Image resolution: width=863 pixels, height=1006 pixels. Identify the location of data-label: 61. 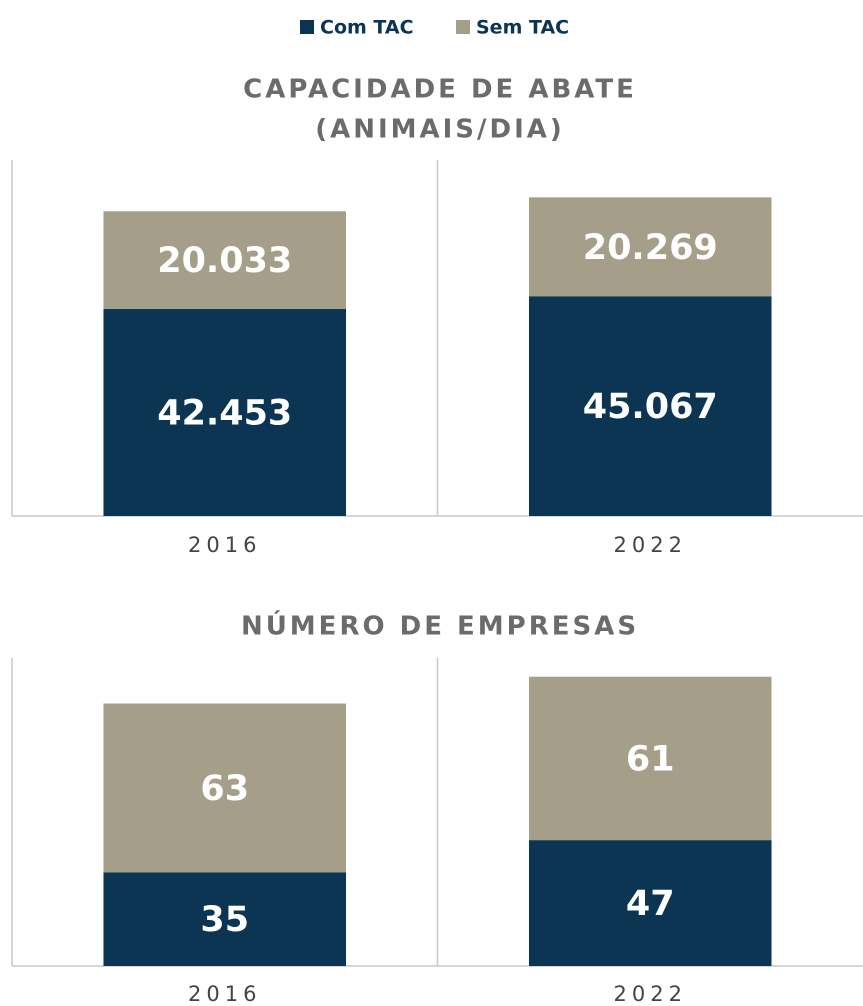
(650, 759).